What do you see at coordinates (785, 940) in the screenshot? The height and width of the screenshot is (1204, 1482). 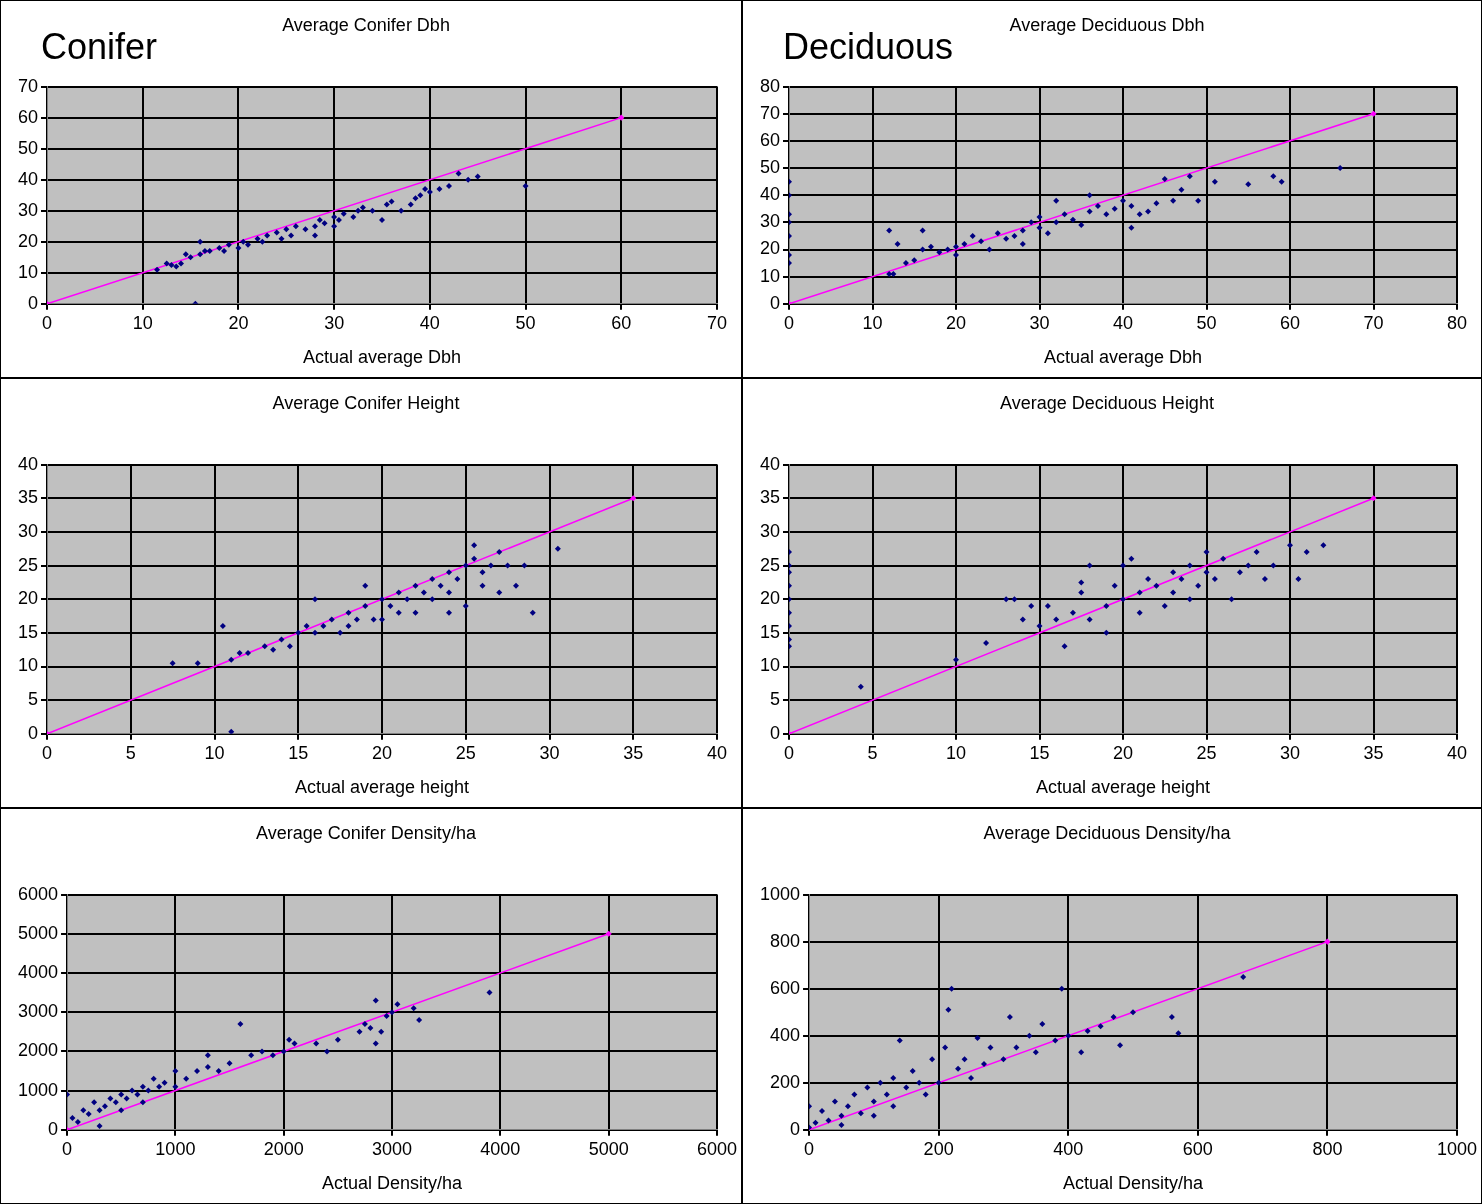 I see `y-tick-label: 800` at bounding box center [785, 940].